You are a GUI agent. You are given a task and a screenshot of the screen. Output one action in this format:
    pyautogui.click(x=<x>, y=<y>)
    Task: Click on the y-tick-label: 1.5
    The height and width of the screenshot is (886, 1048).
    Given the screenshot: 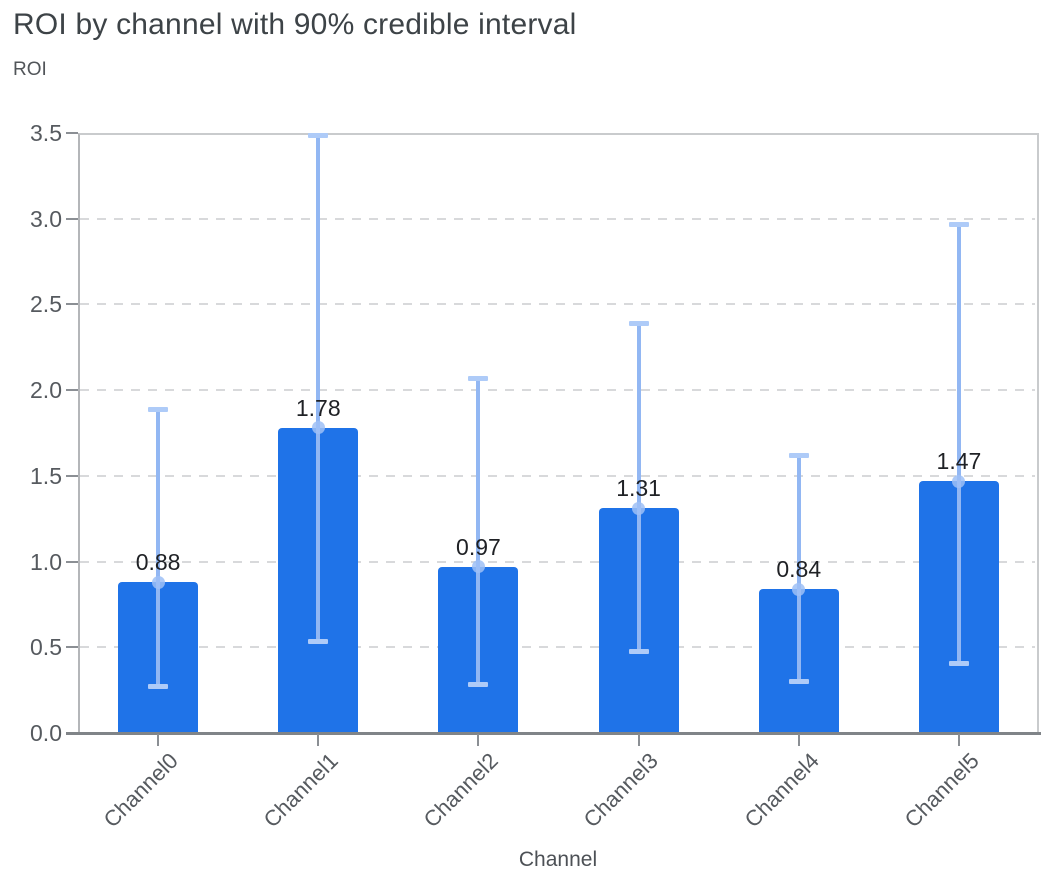 What is the action you would take?
    pyautogui.click(x=46, y=475)
    